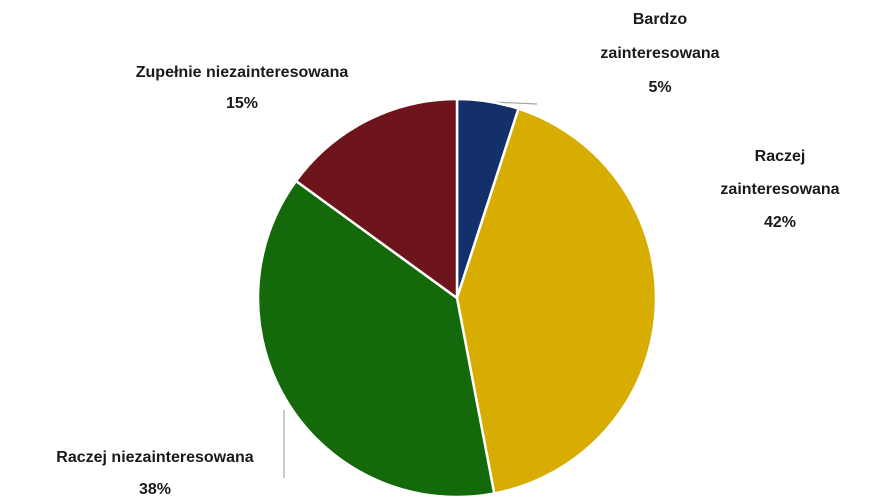 This screenshot has width=870, height=498. I want to click on value-label: 5%, so click(659, 87).